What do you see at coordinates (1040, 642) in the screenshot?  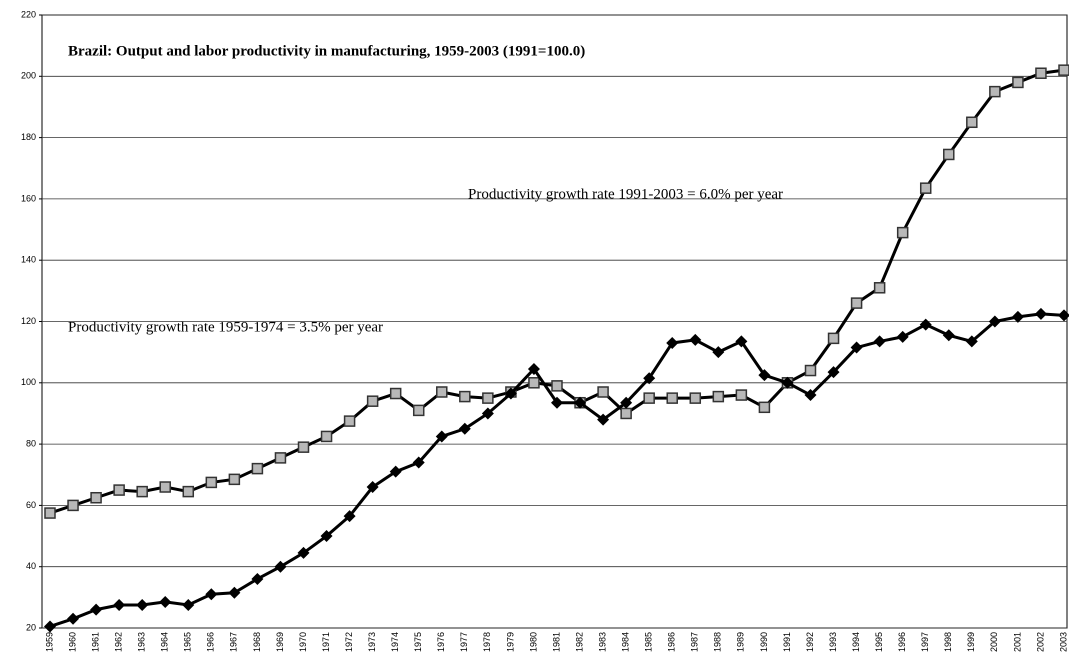 I see `x-tick-label: 2002` at bounding box center [1040, 642].